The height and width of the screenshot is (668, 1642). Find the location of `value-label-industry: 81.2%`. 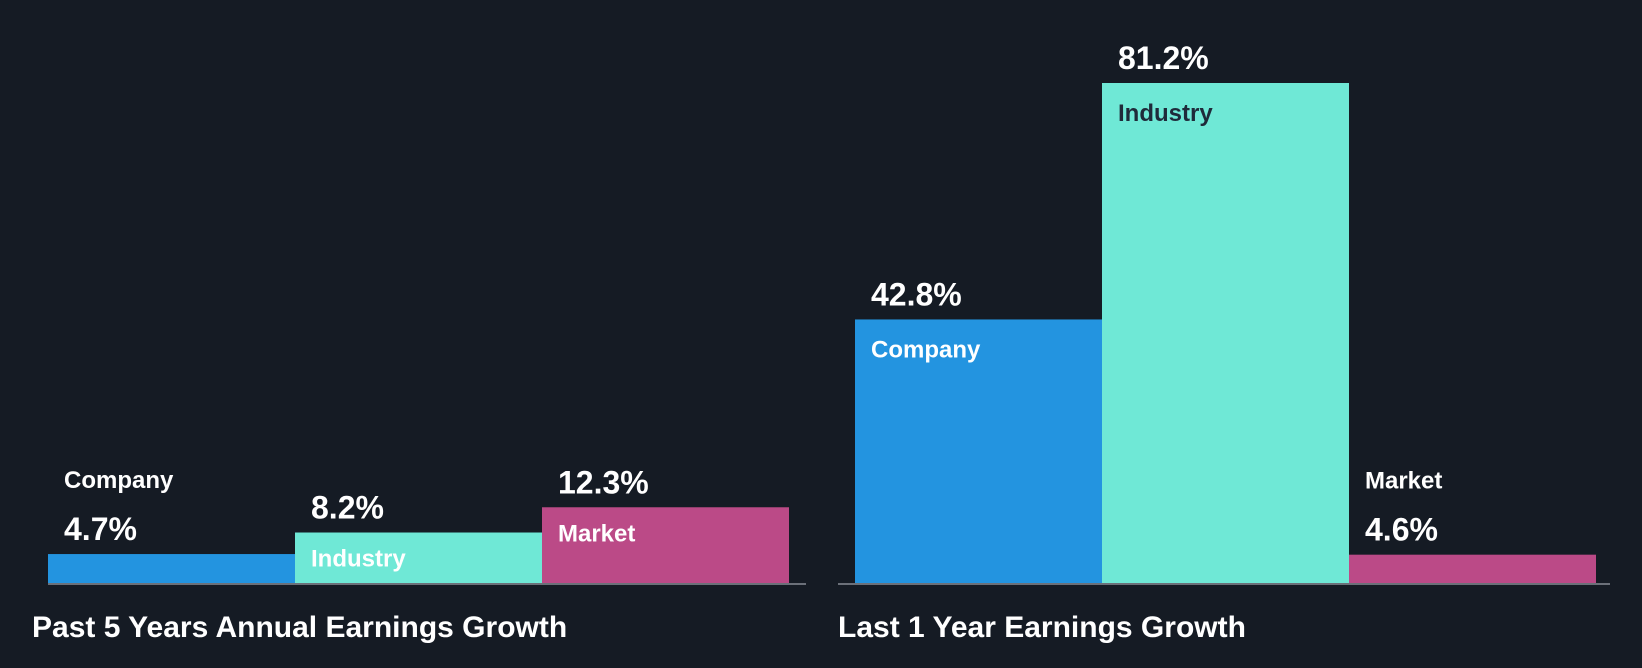

value-label-industry: 81.2% is located at coordinates (1163, 58).